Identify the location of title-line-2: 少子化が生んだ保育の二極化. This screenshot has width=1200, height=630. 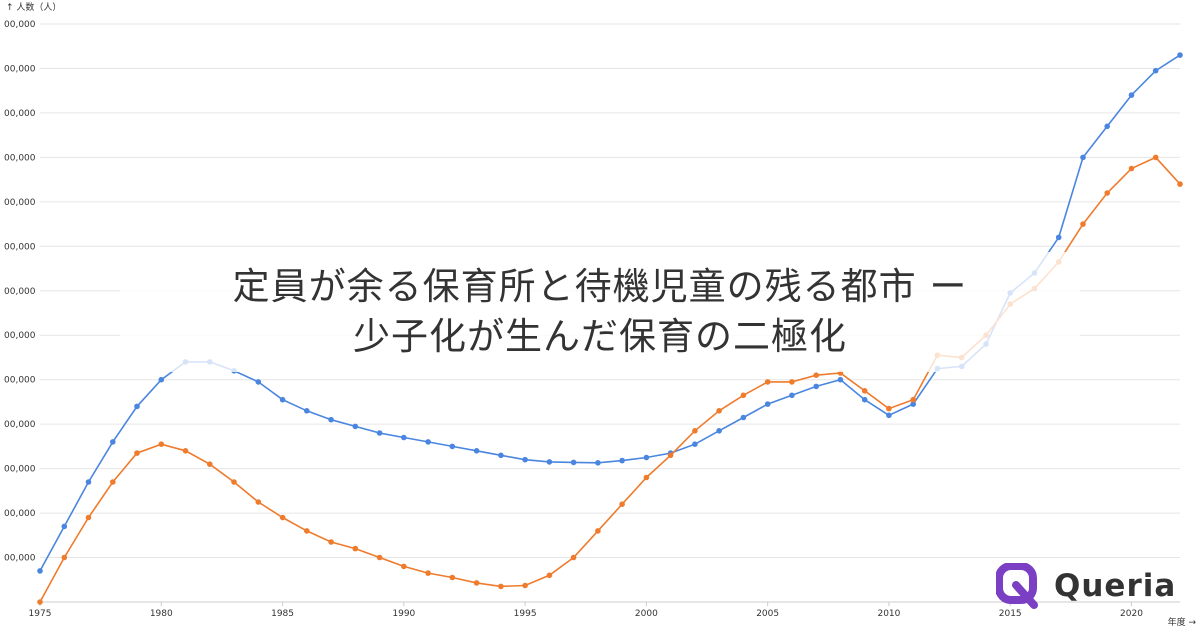
(600, 336).